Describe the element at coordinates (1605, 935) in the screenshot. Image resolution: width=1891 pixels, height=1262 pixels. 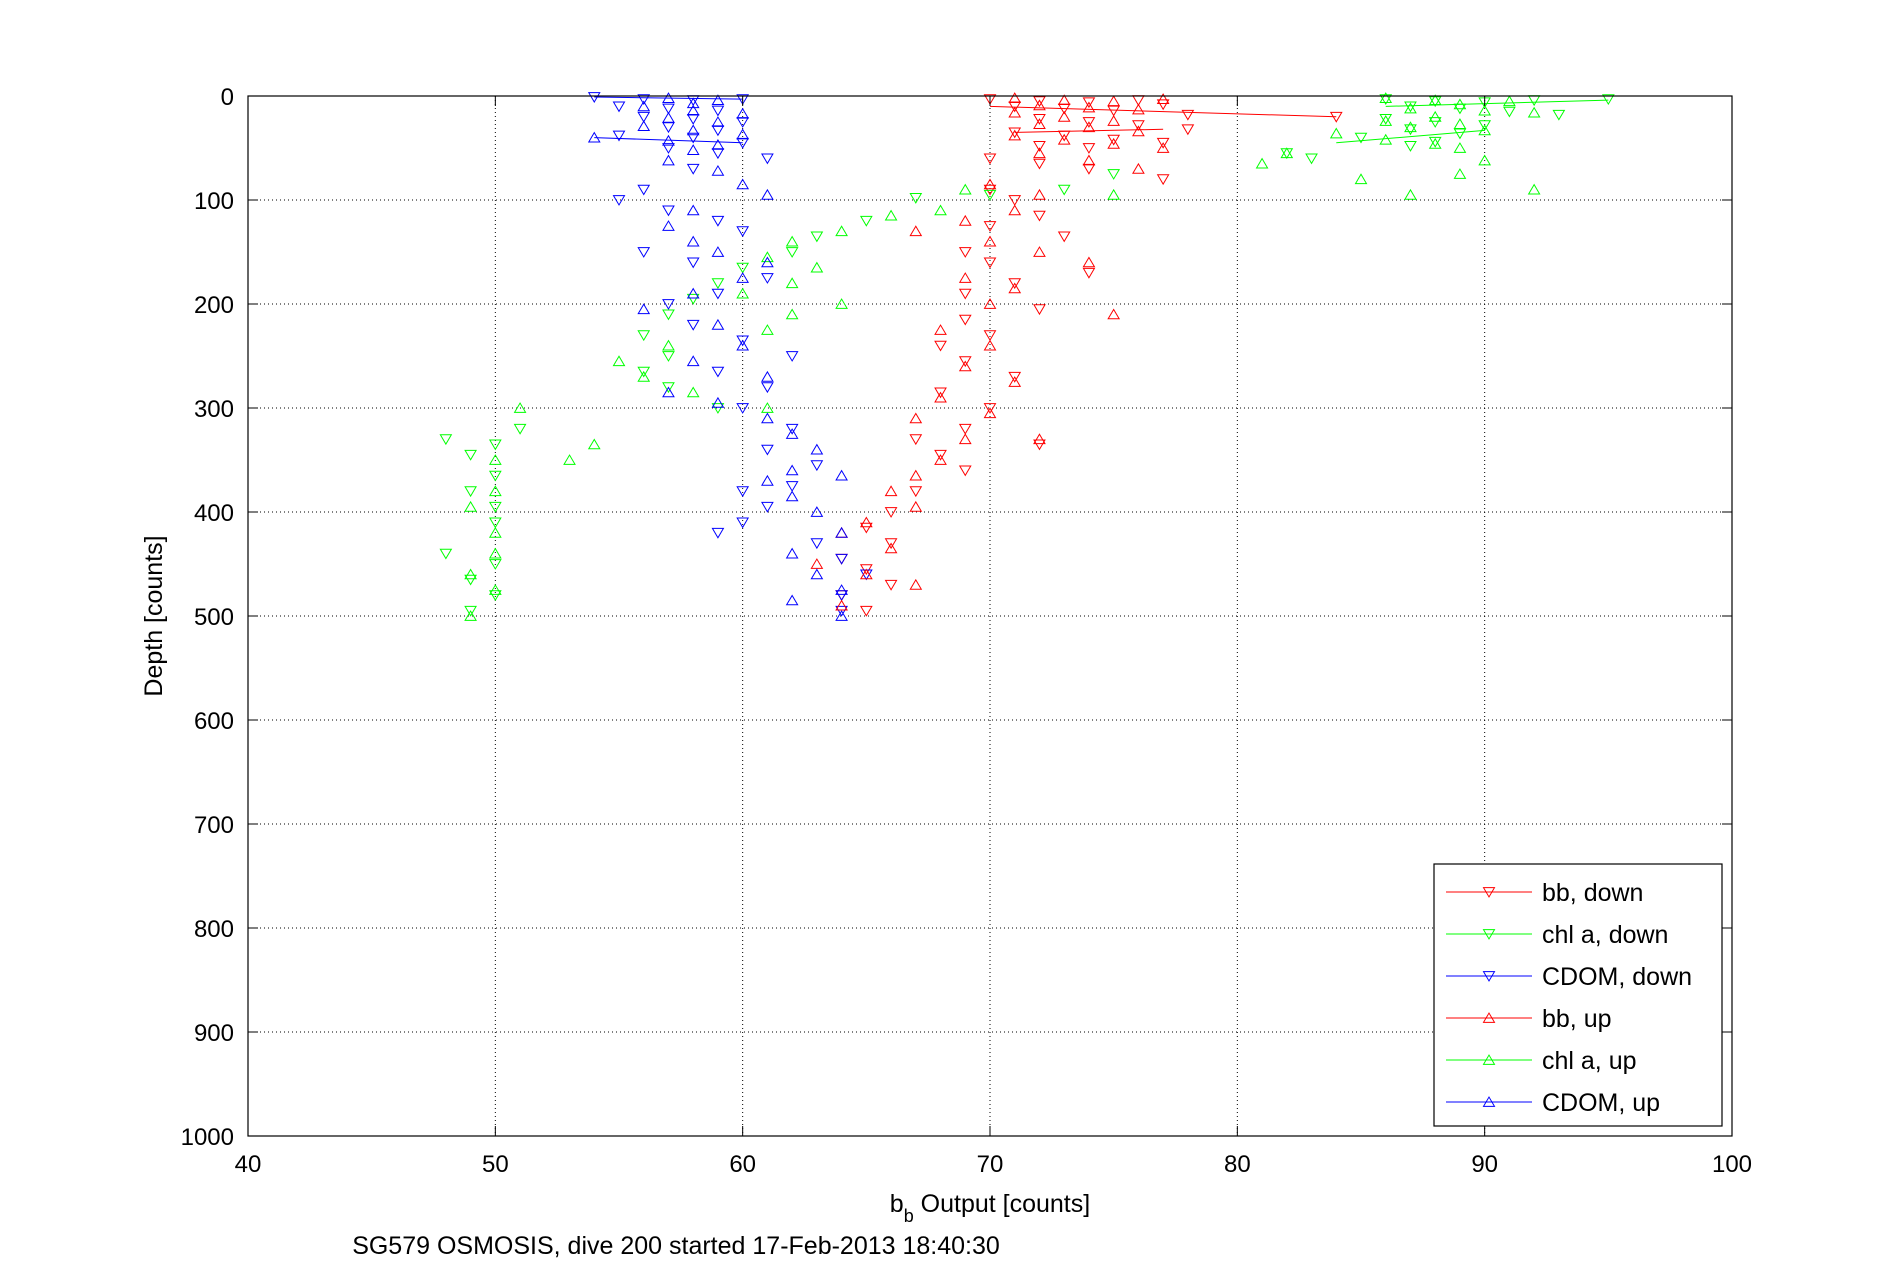
I see `legend-label: chl a, down` at that location.